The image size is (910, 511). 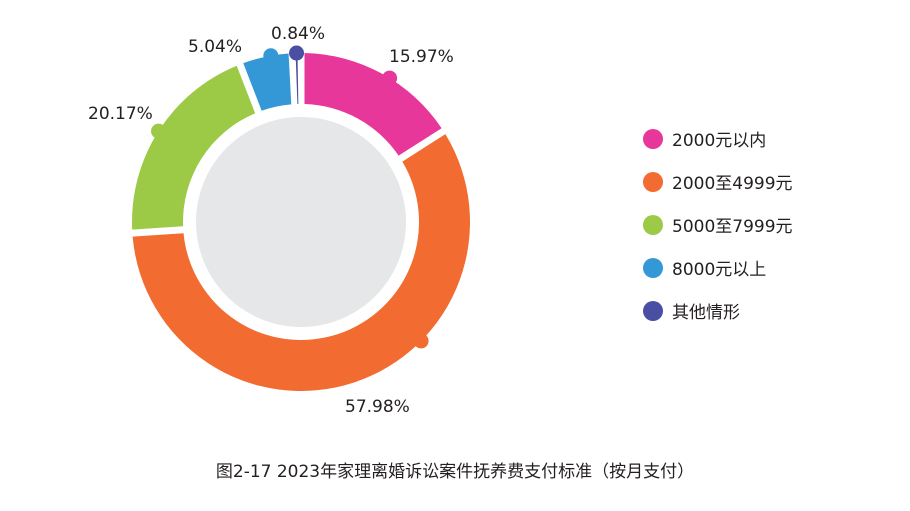 I want to click on legend-item-3: 8000元以上, so click(x=718, y=268).